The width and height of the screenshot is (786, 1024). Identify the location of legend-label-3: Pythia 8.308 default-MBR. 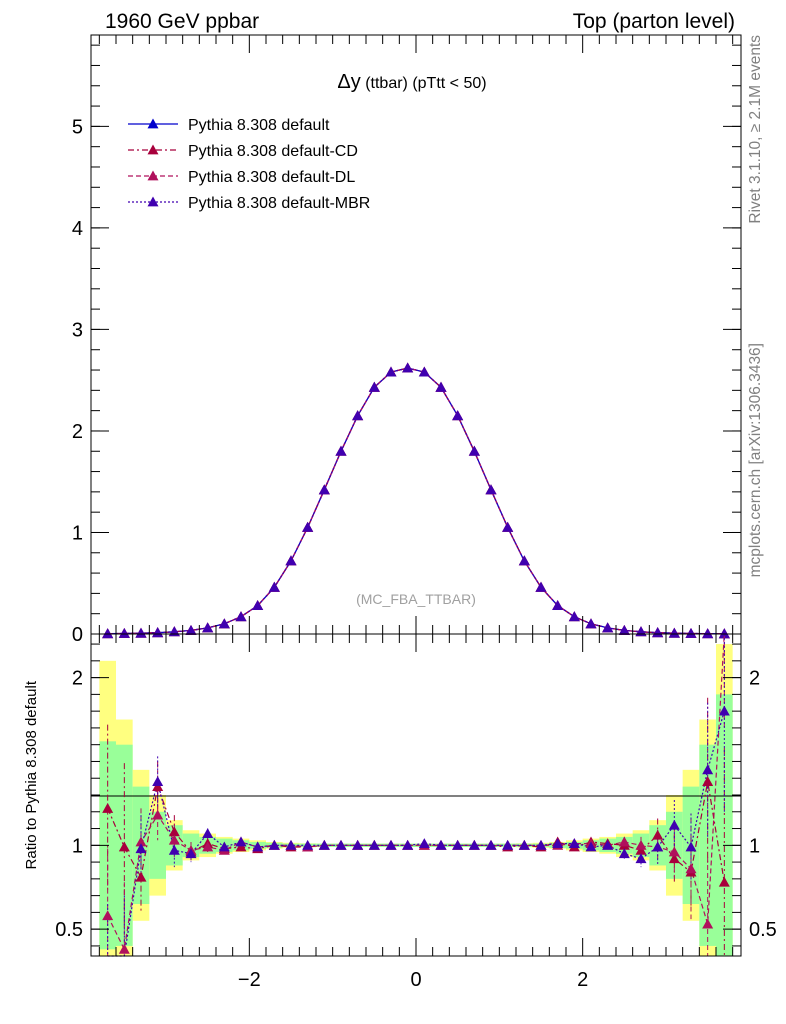
(279, 203).